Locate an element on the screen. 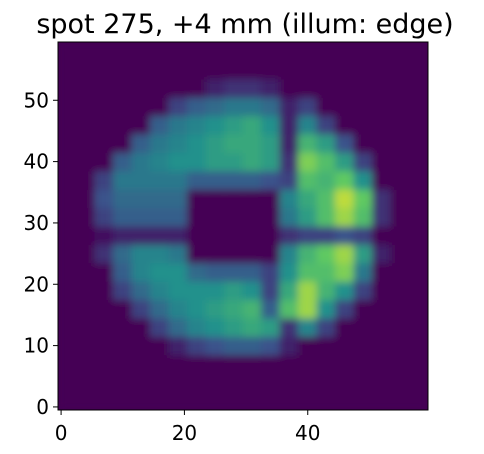 The height and width of the screenshot is (454, 484). y-tick-label: 0 is located at coordinates (42, 407).